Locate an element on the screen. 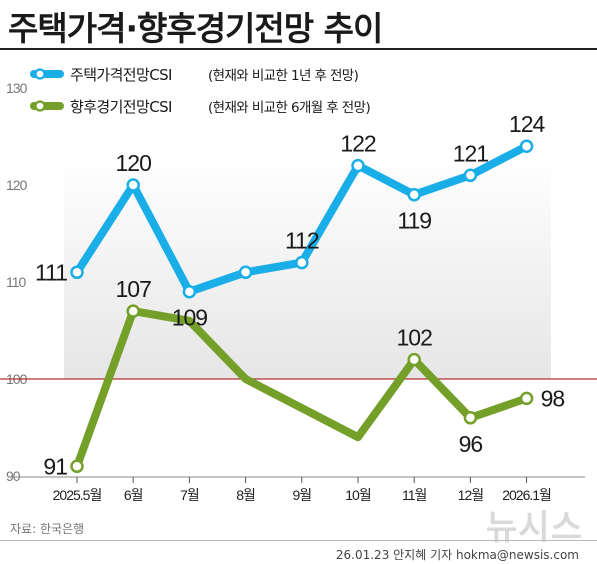 This screenshot has height=564, width=597. x-tick-label: 10월 is located at coordinates (358, 495).